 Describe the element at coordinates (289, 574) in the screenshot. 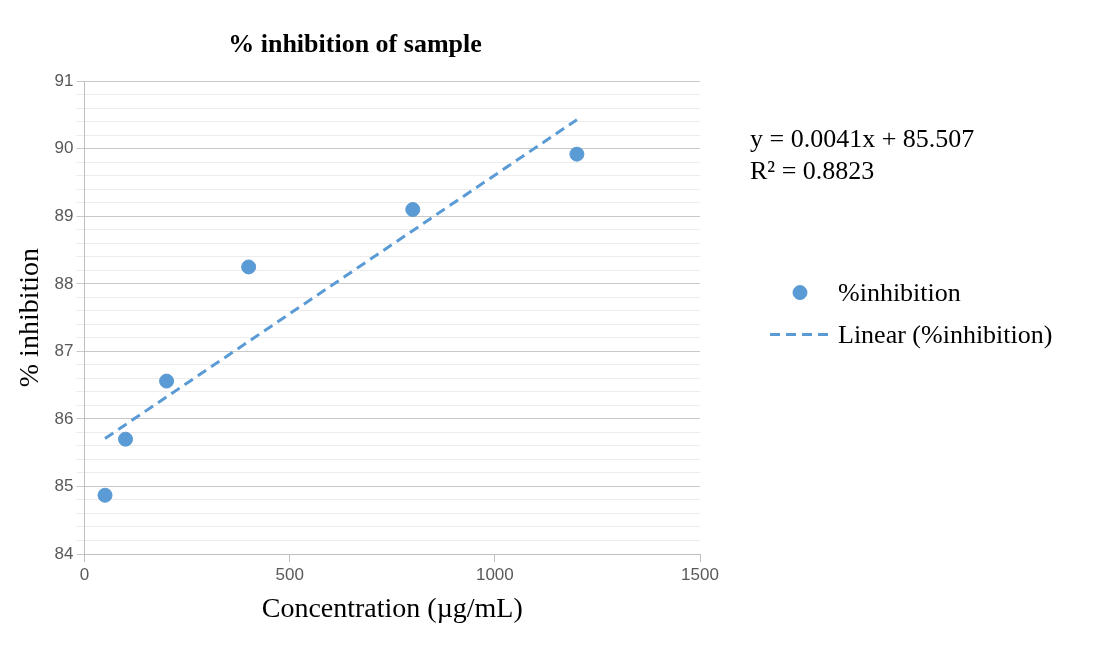

I see `x-tick-label: 500` at that location.